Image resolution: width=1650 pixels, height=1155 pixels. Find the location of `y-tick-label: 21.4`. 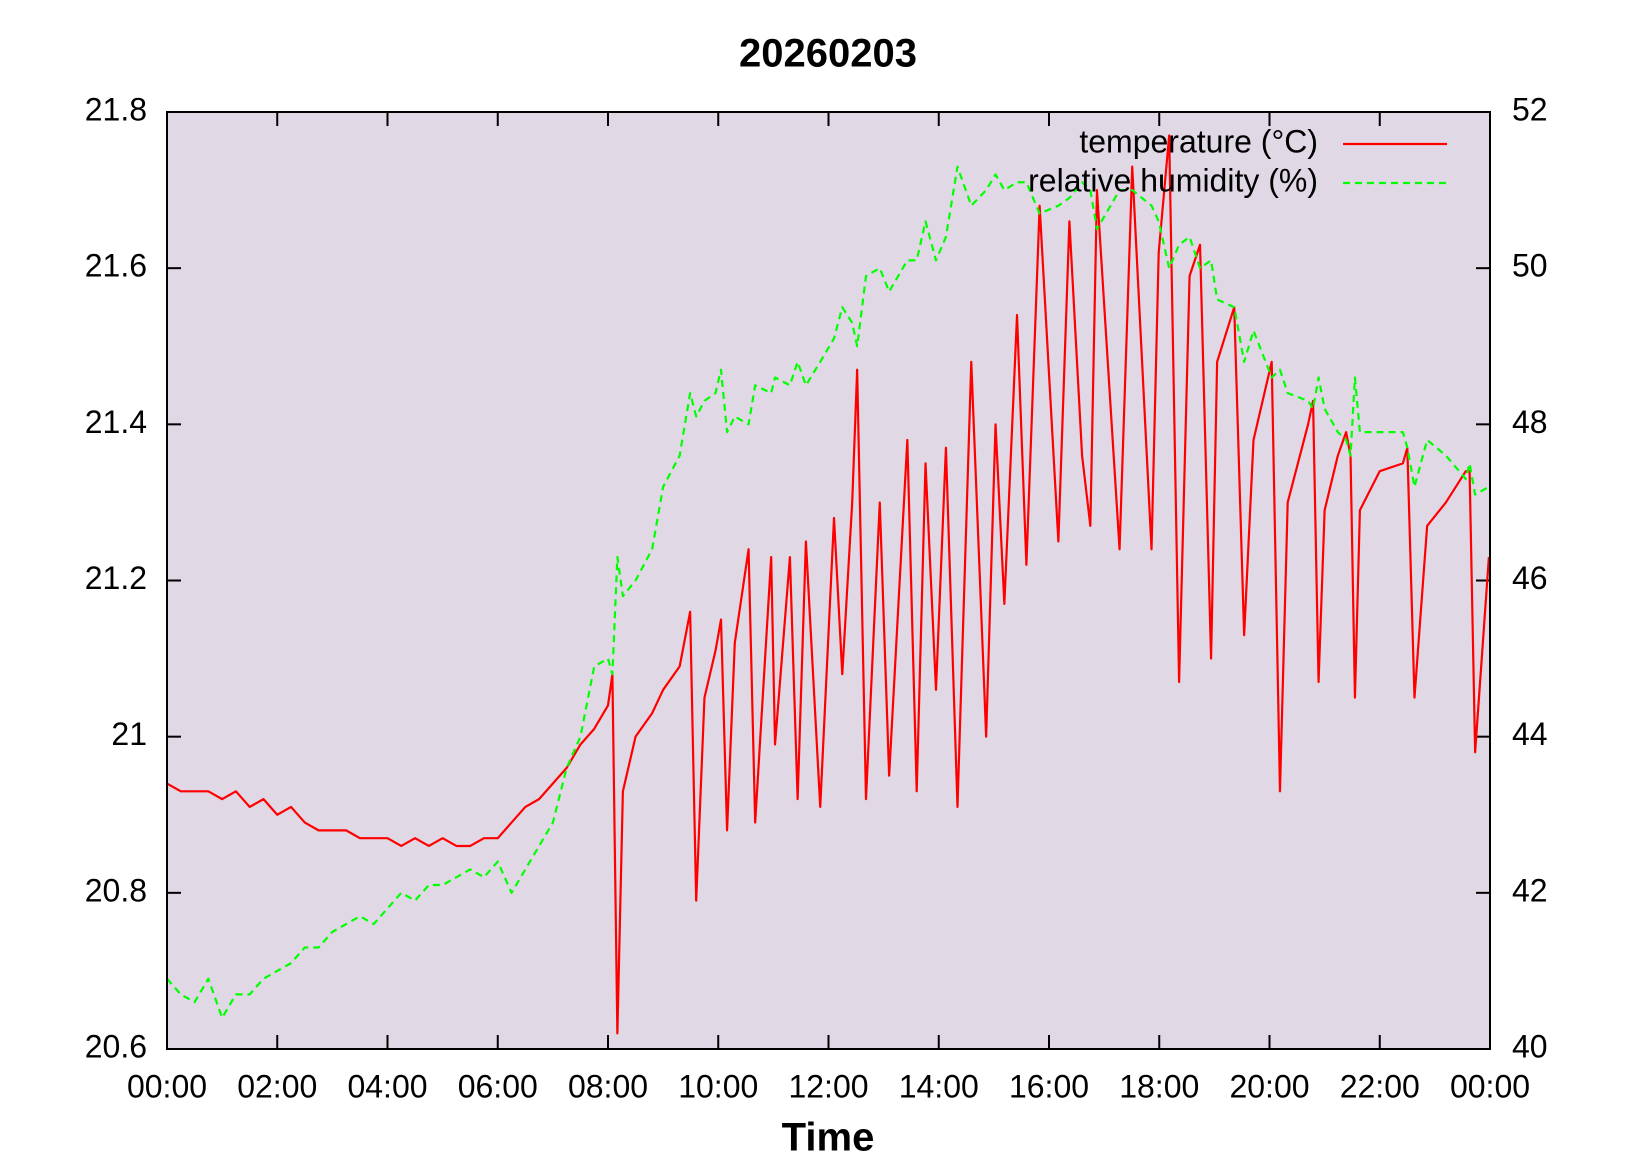

y-tick-label: 21.4 is located at coordinates (116, 422).